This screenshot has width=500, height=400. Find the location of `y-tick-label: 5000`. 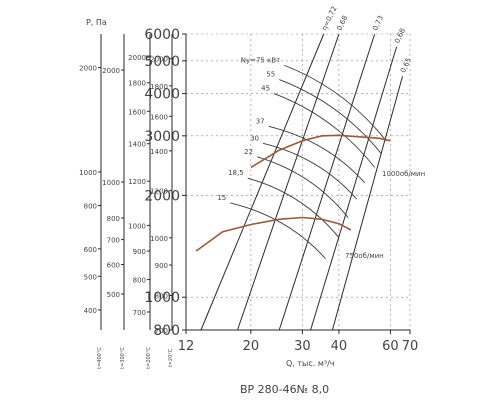

y-tick-label: 5000 is located at coordinates (162, 62).